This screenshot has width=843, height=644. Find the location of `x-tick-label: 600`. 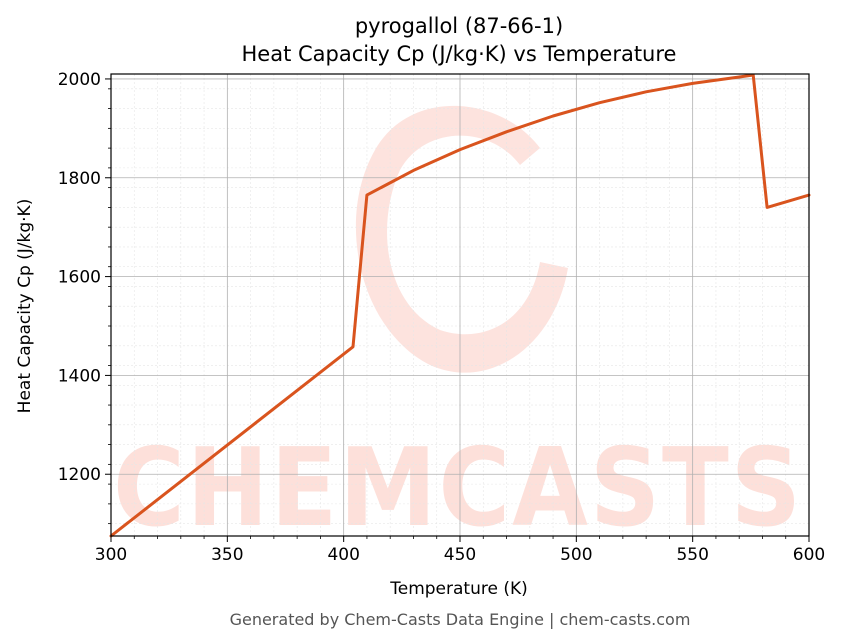

x-tick-label: 600 is located at coordinates (809, 555).